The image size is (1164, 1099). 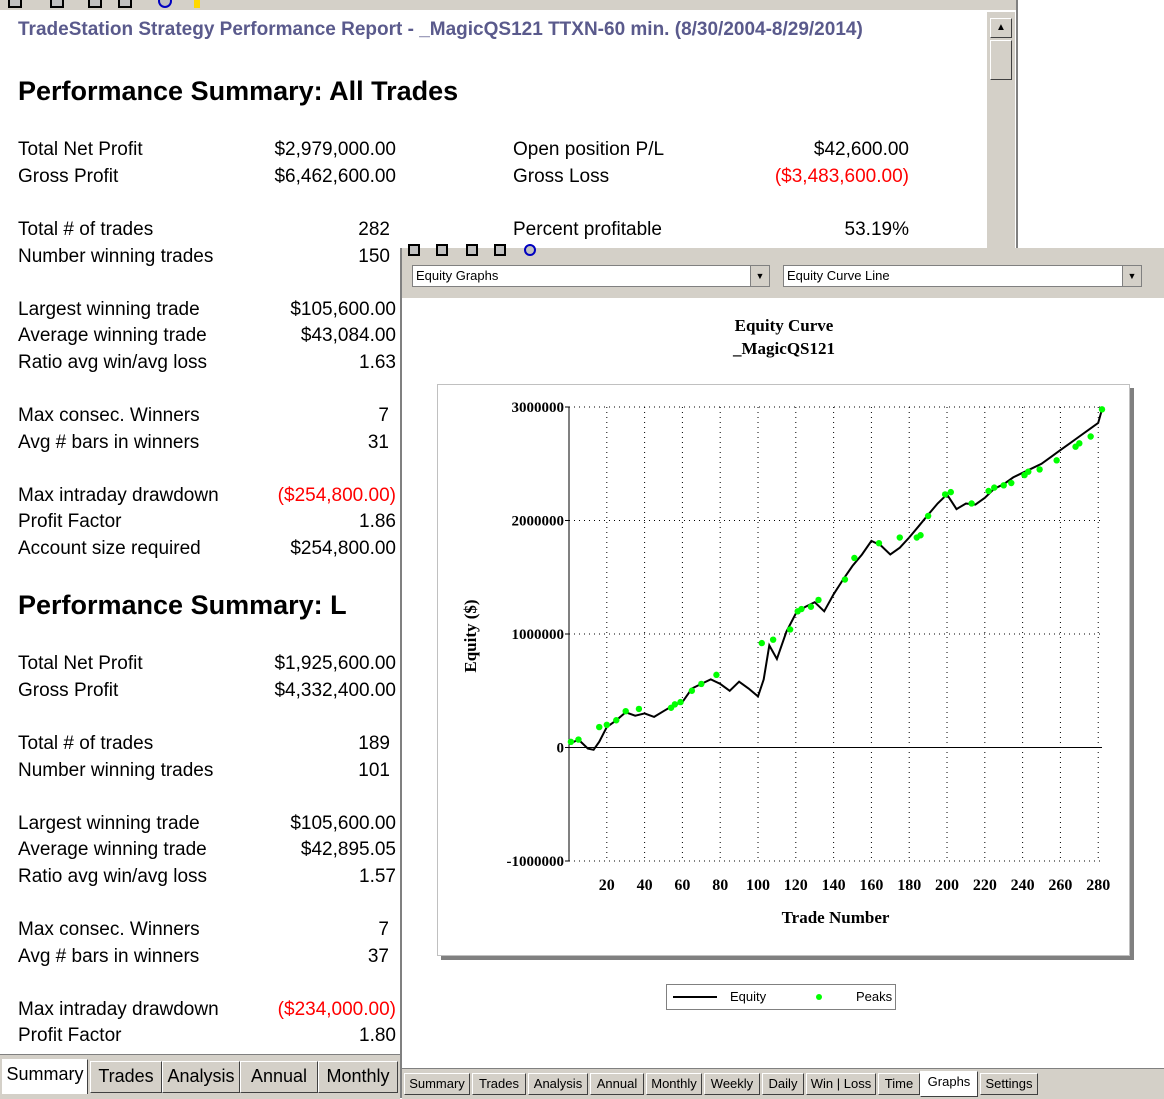 What do you see at coordinates (335, 663) in the screenshot?
I see `value-long-total-net-profit: $1,925,600.00` at bounding box center [335, 663].